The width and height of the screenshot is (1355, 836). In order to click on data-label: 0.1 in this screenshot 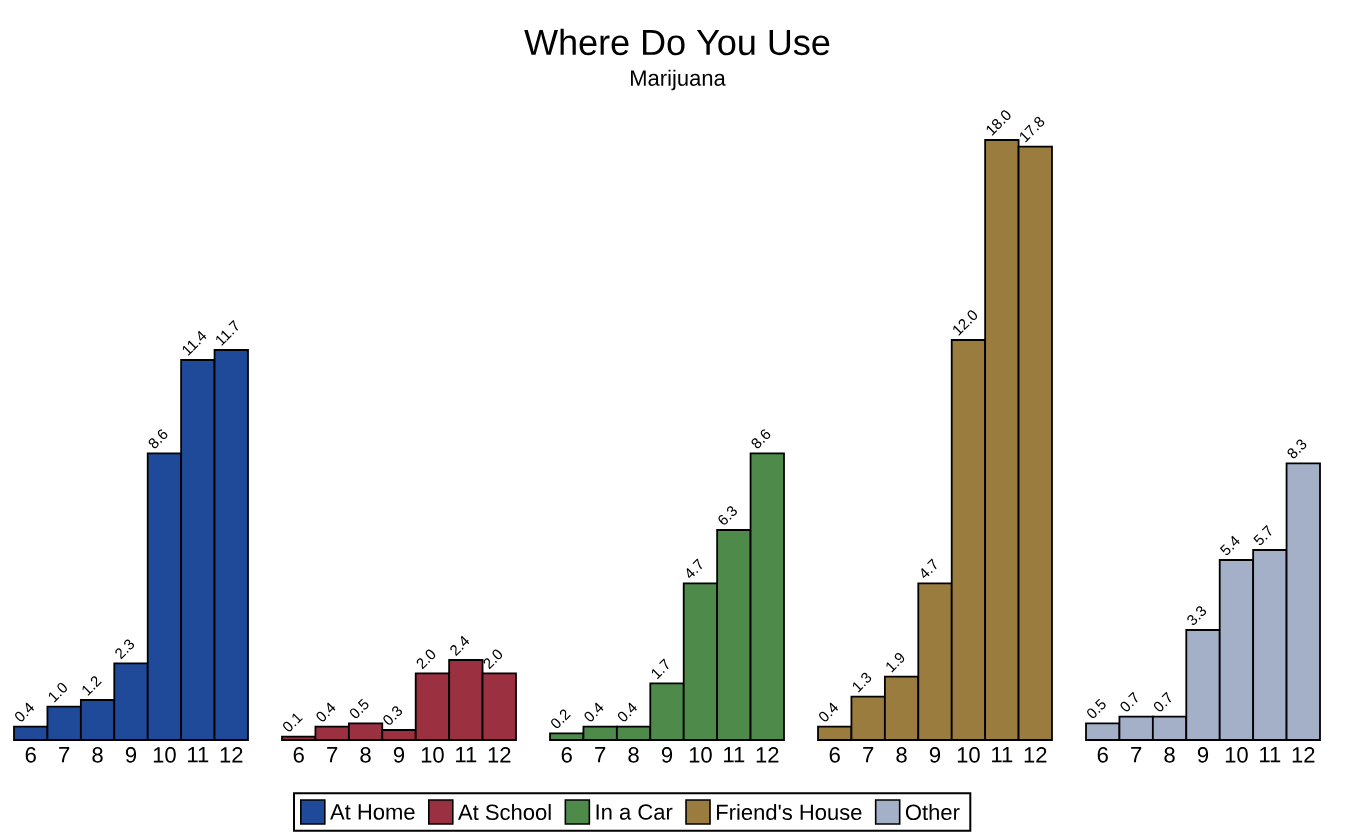, I will do `click(293, 722)`.